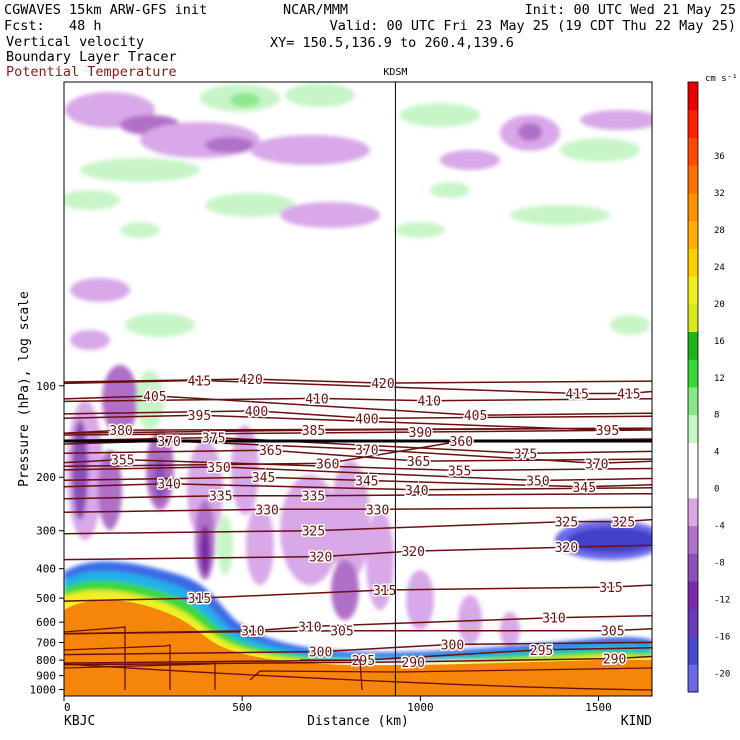  What do you see at coordinates (716, 453) in the screenshot?
I see `colorbar-tick-label: 4` at bounding box center [716, 453].